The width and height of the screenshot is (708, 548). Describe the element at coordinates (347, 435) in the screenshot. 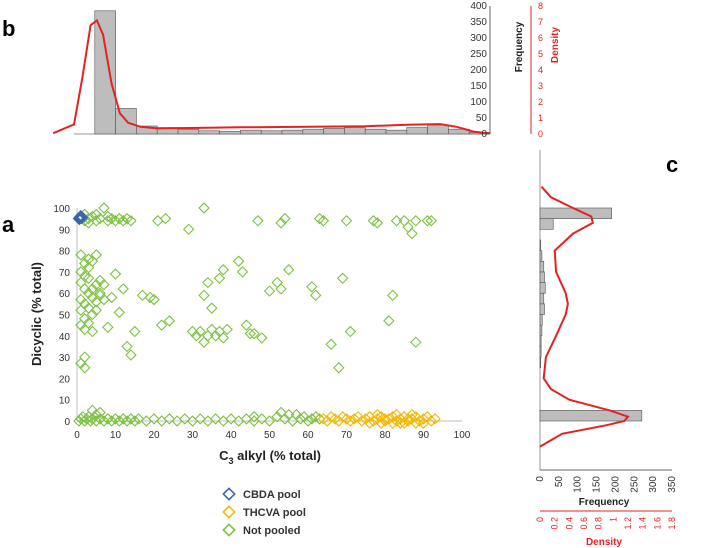

I see `x-tick-label: 70` at that location.